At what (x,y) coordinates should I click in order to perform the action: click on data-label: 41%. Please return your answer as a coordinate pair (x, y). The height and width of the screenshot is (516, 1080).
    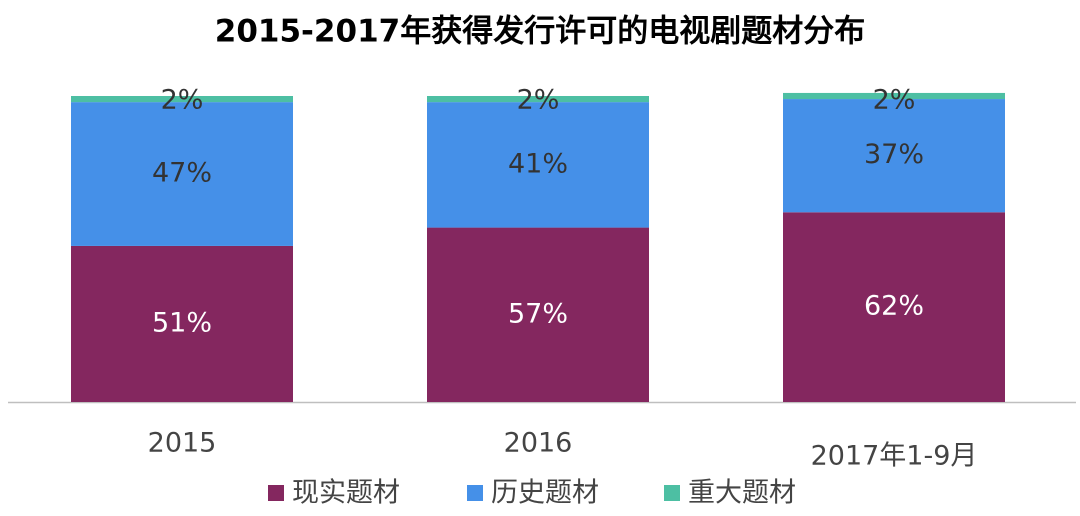
    Looking at the image, I should click on (538, 163).